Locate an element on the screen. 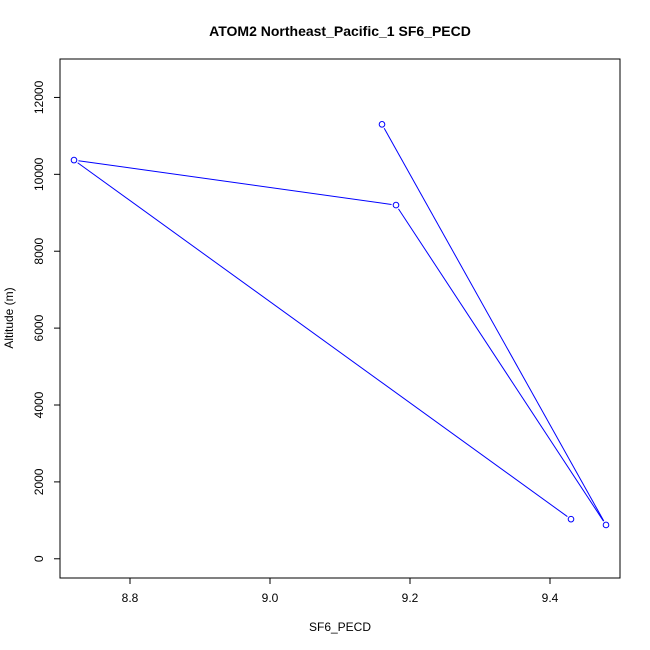  y-tick-label: 6000 is located at coordinates (39, 327).